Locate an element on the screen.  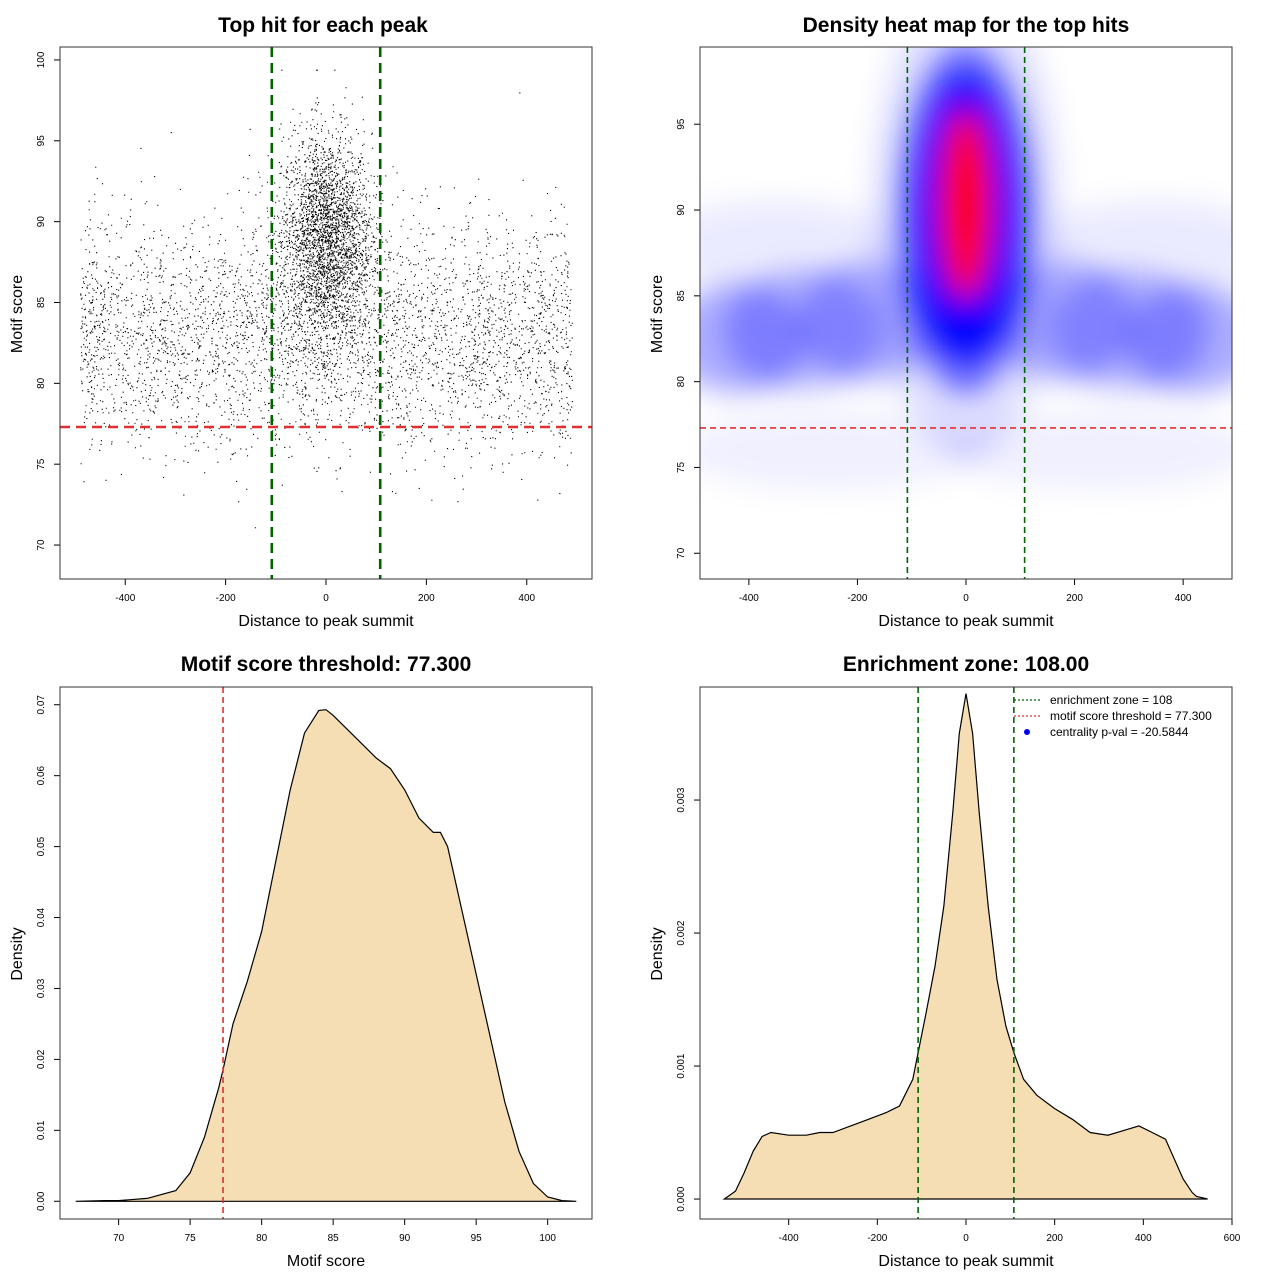
y-tick-label: 0.01 is located at coordinates (41, 1130).